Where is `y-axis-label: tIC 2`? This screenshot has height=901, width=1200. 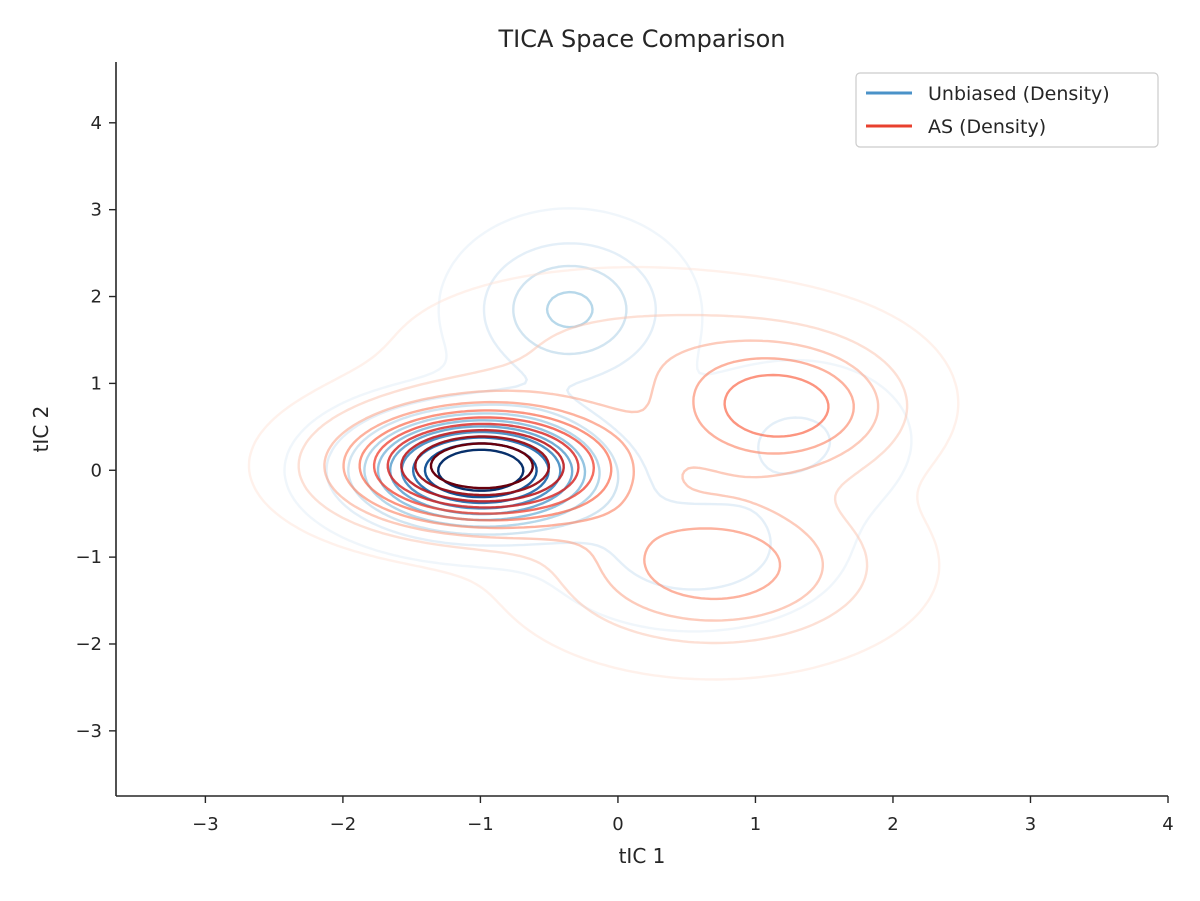
y-axis-label: tIC 2 is located at coordinates (41, 429).